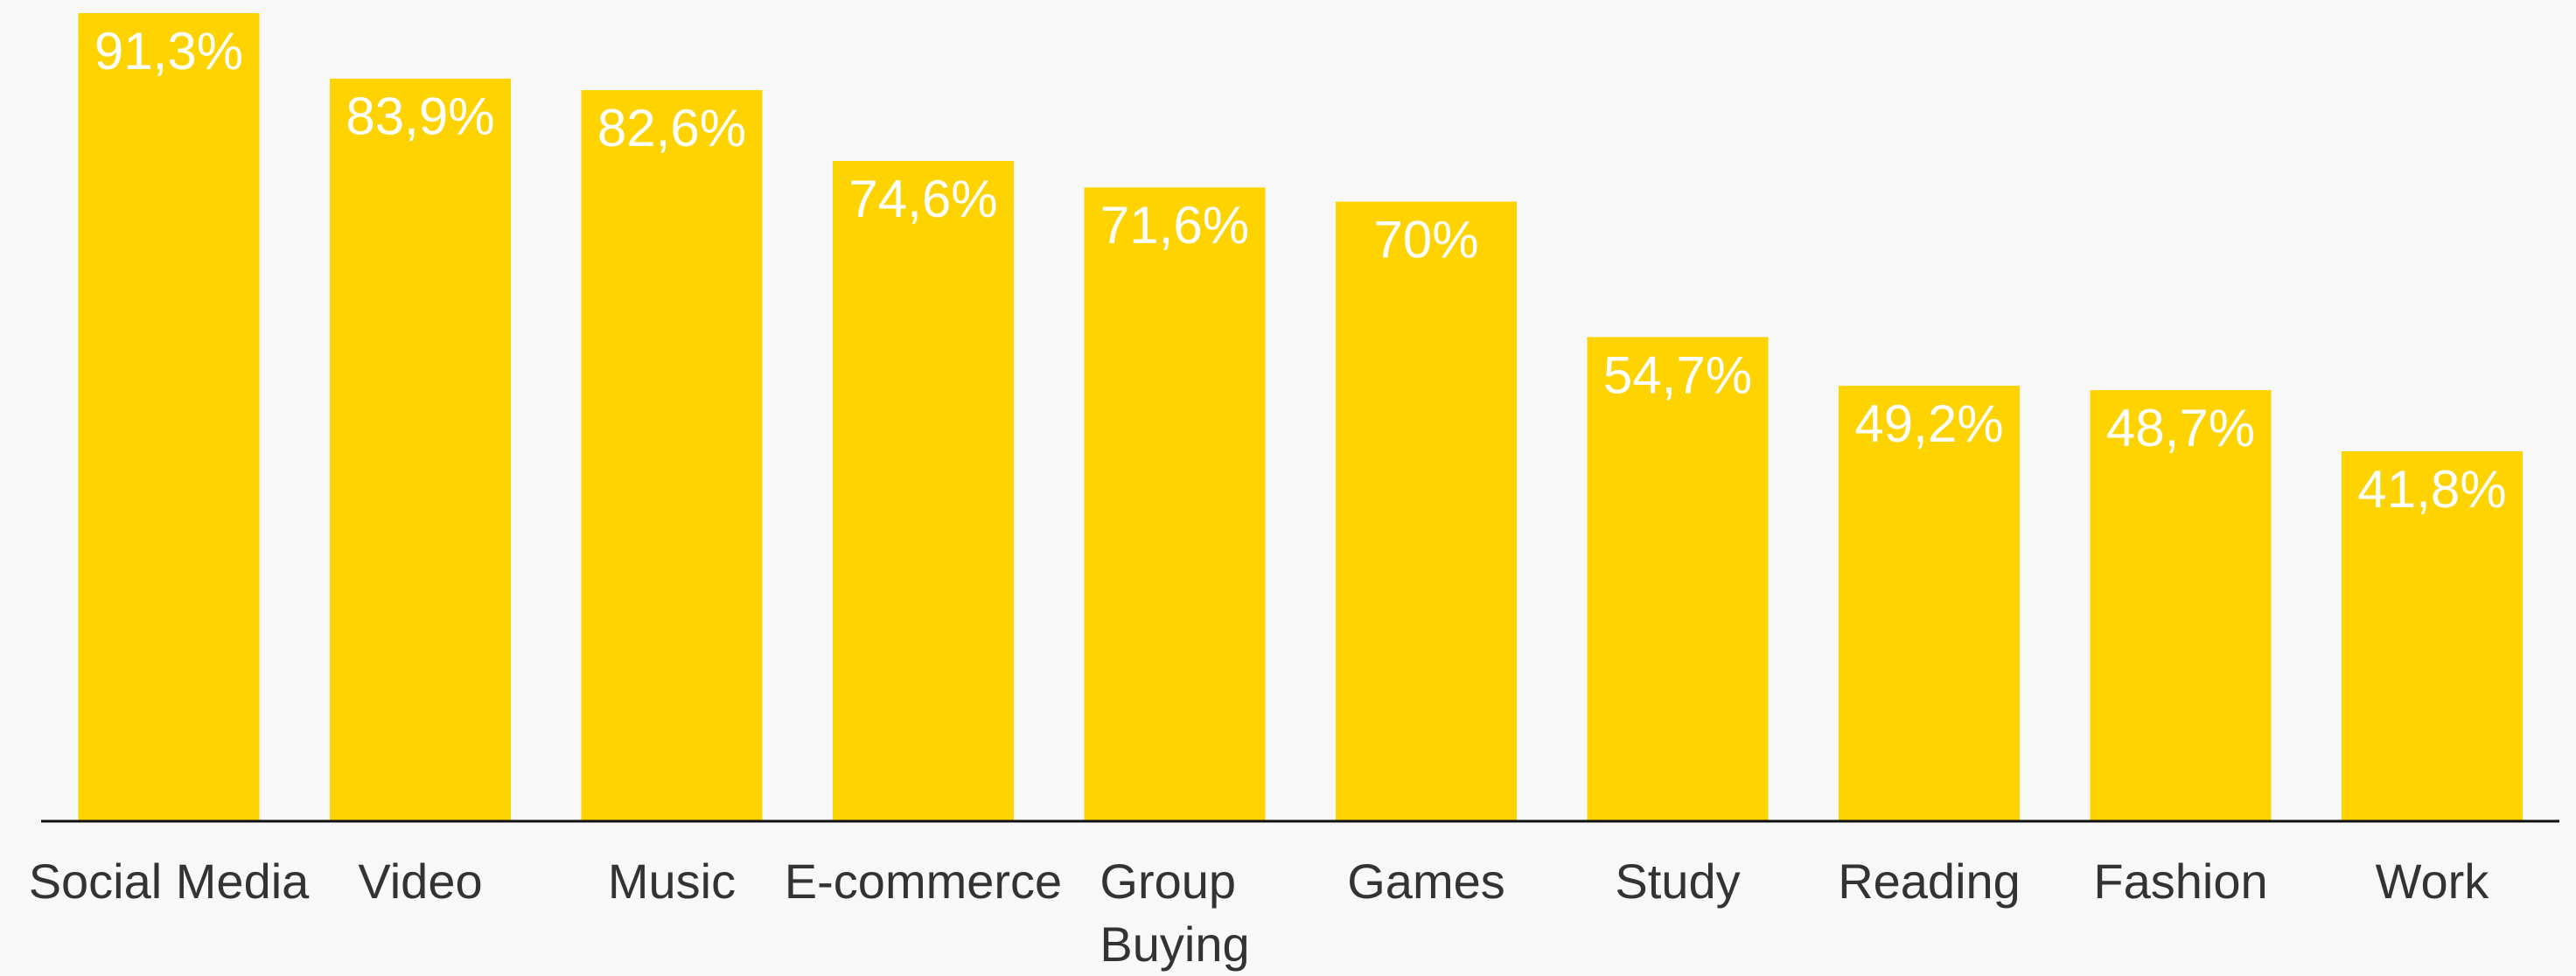 The image size is (2576, 976). I want to click on value-label: 54,7%, so click(1677, 375).